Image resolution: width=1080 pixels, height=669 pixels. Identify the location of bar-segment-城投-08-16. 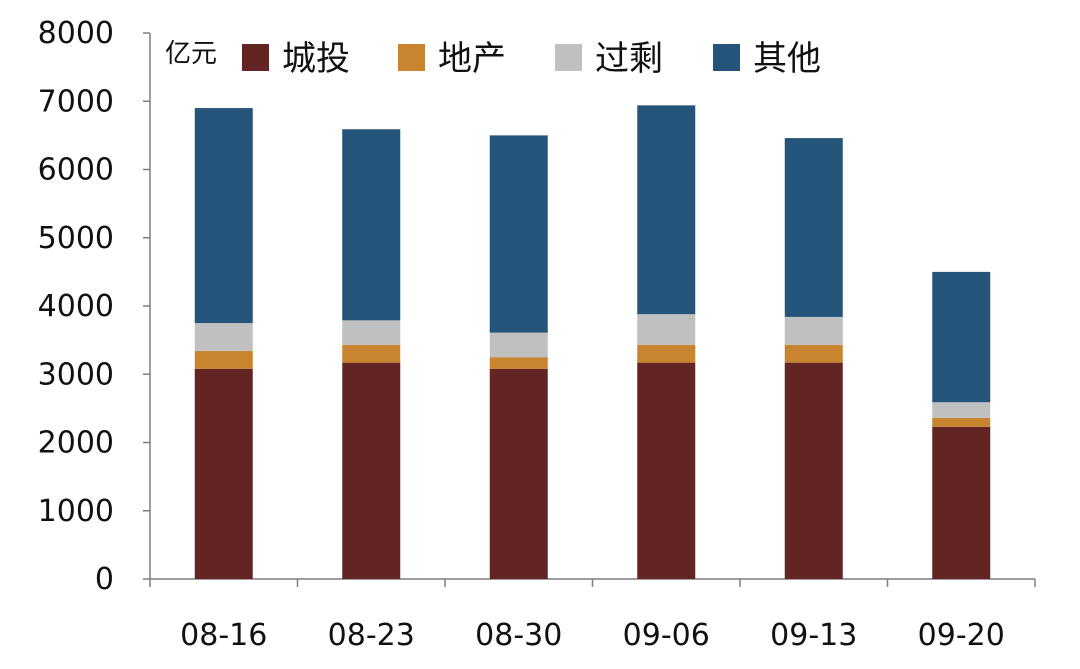
(223, 473).